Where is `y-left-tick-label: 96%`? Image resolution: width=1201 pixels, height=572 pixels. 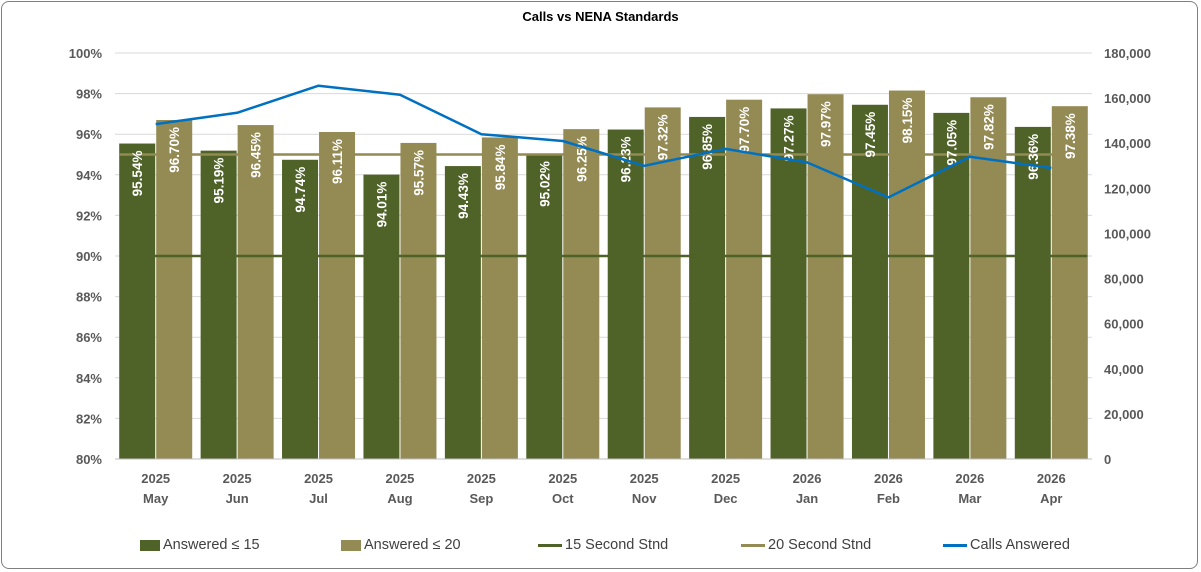
y-left-tick-label: 96% is located at coordinates (89, 134).